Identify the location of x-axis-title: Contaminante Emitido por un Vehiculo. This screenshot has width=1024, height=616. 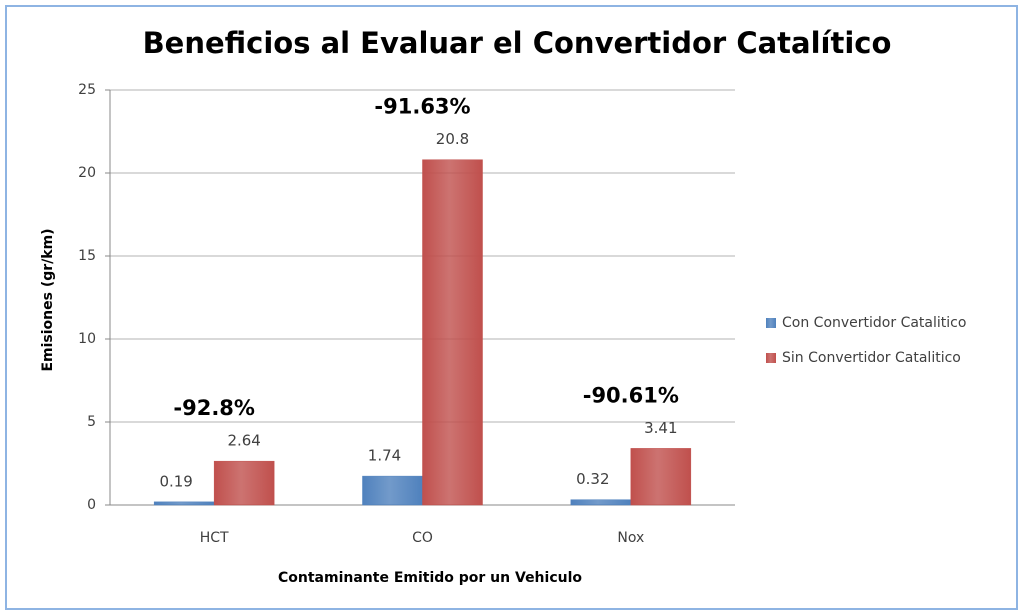
(430, 578).